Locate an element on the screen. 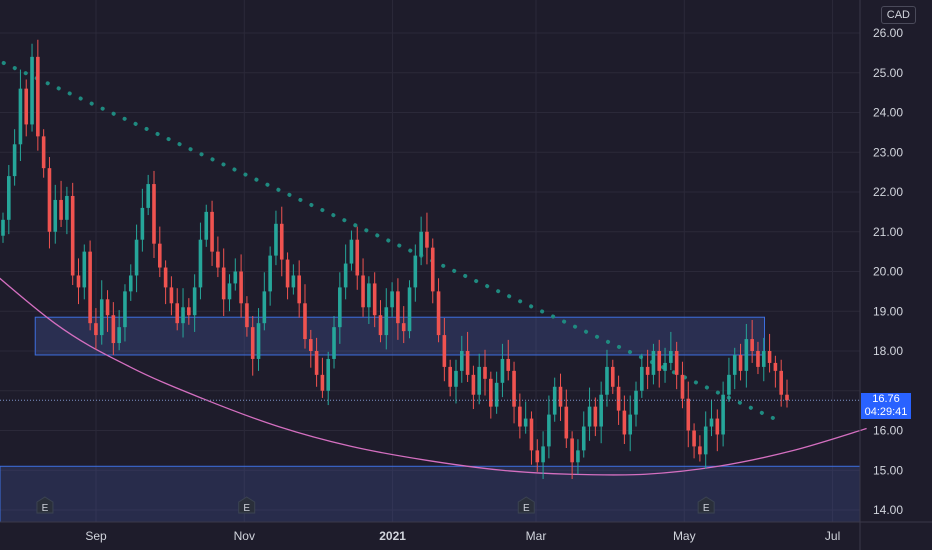 This screenshot has height=550, width=932. earnings-badge-icon is located at coordinates (526, 505).